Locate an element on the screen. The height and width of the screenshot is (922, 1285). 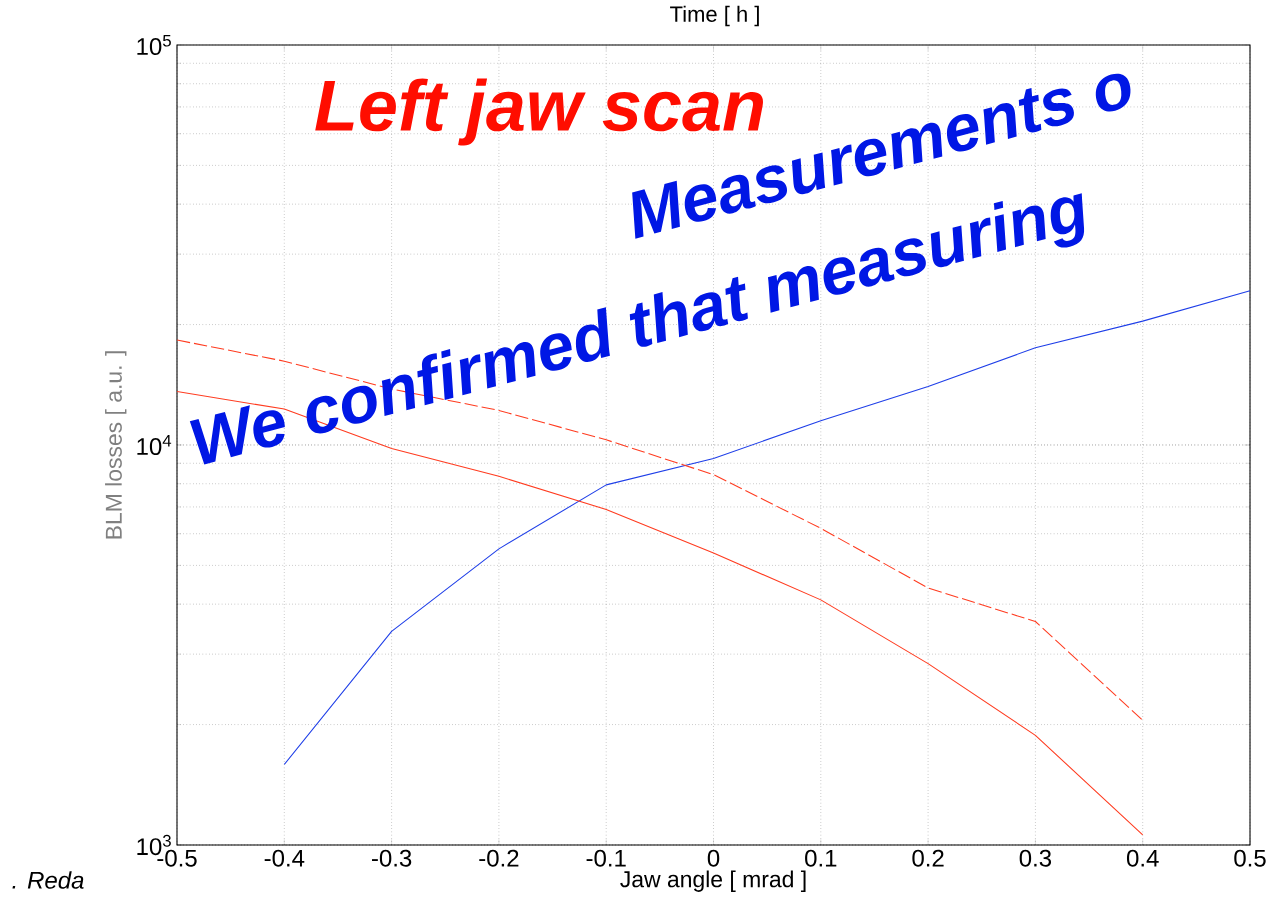
y-tick-label: 10$^{4}$ is located at coordinates (154, 445).